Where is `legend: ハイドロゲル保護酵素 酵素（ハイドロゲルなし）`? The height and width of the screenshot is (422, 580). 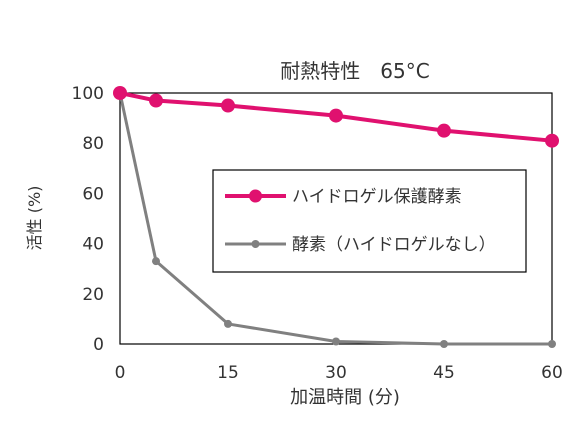 legend: ハイドロゲル保護酵素 酵素（ハイドロゲルなし） is located at coordinates (369, 221).